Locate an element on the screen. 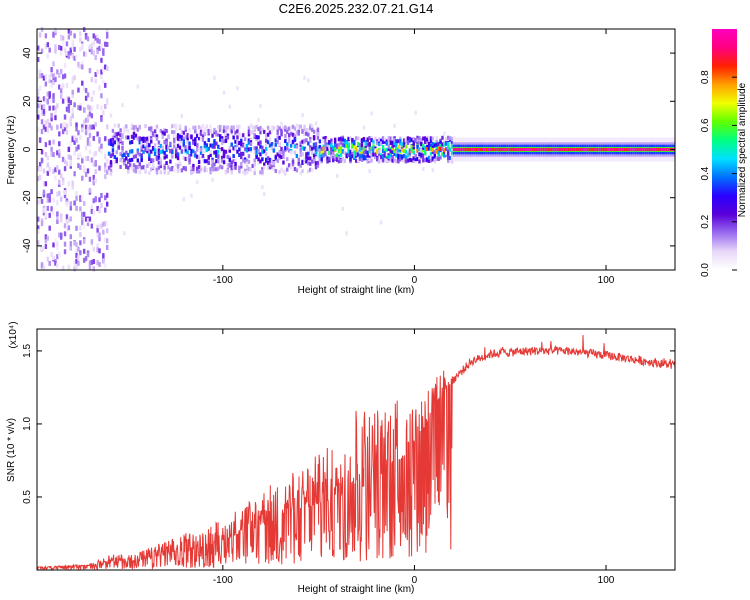 The height and width of the screenshot is (600, 750). colorbar-label: Normalized spectral amplitude is located at coordinates (742, 149).